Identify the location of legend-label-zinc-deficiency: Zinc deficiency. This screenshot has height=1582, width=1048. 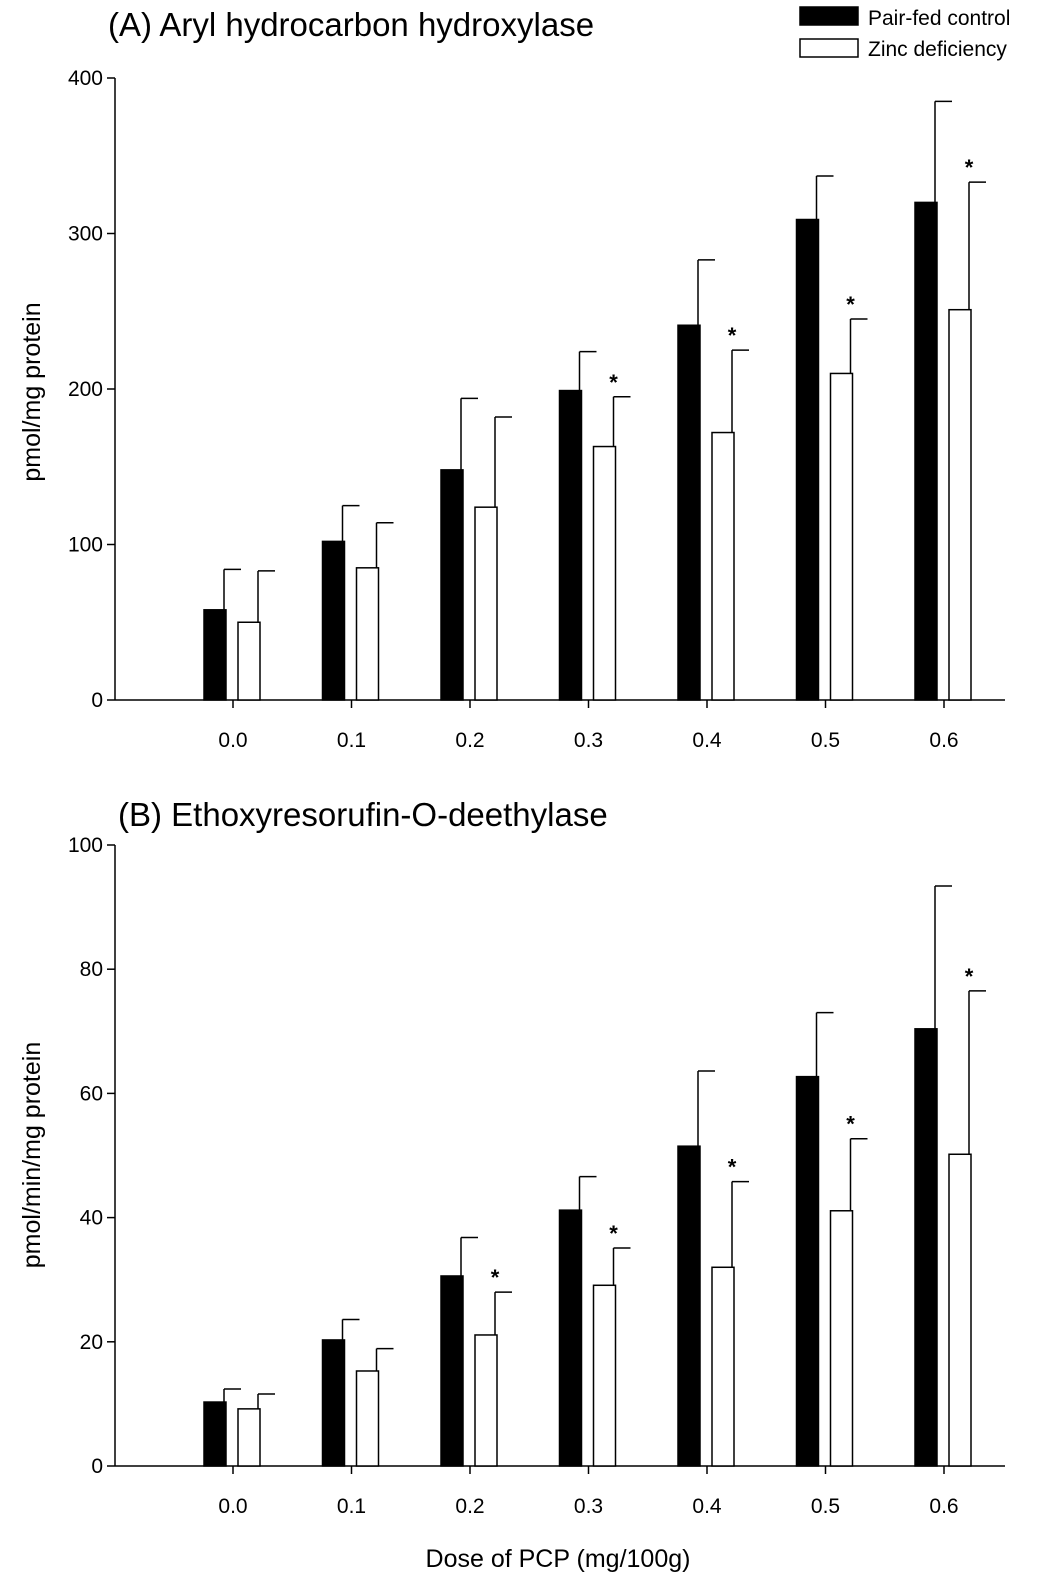
(937, 49).